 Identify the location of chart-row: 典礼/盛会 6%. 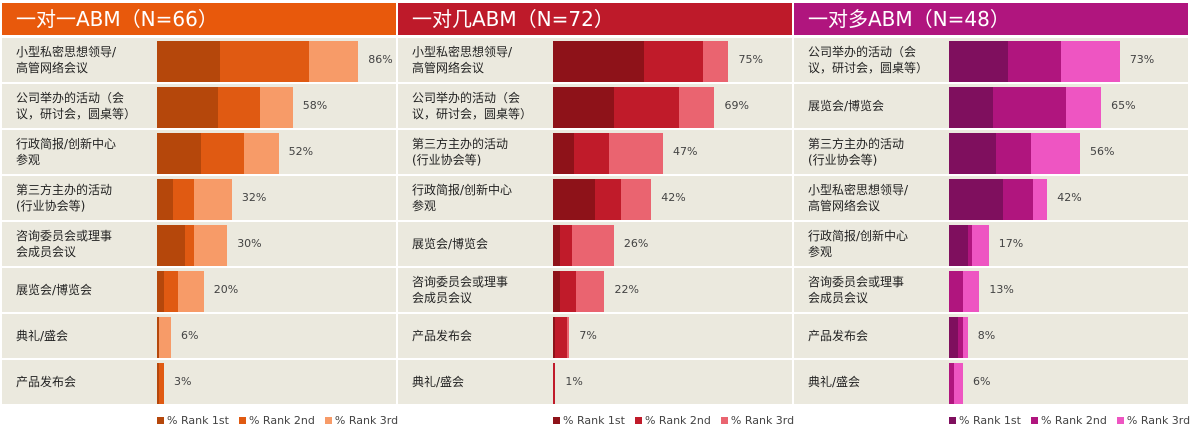
(199, 336).